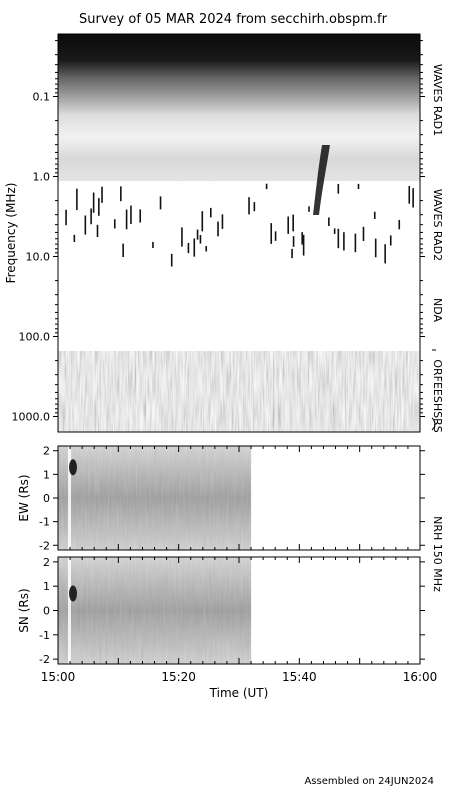 This screenshot has height=800, width=450. I want to click on instrument-label: WAVES RAD2, so click(437, 225).